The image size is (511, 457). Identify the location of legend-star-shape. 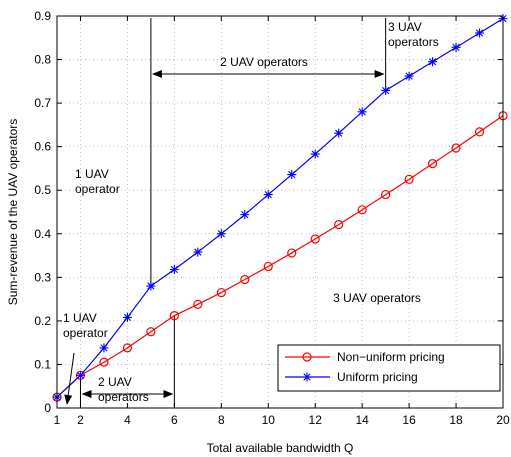
(307, 377).